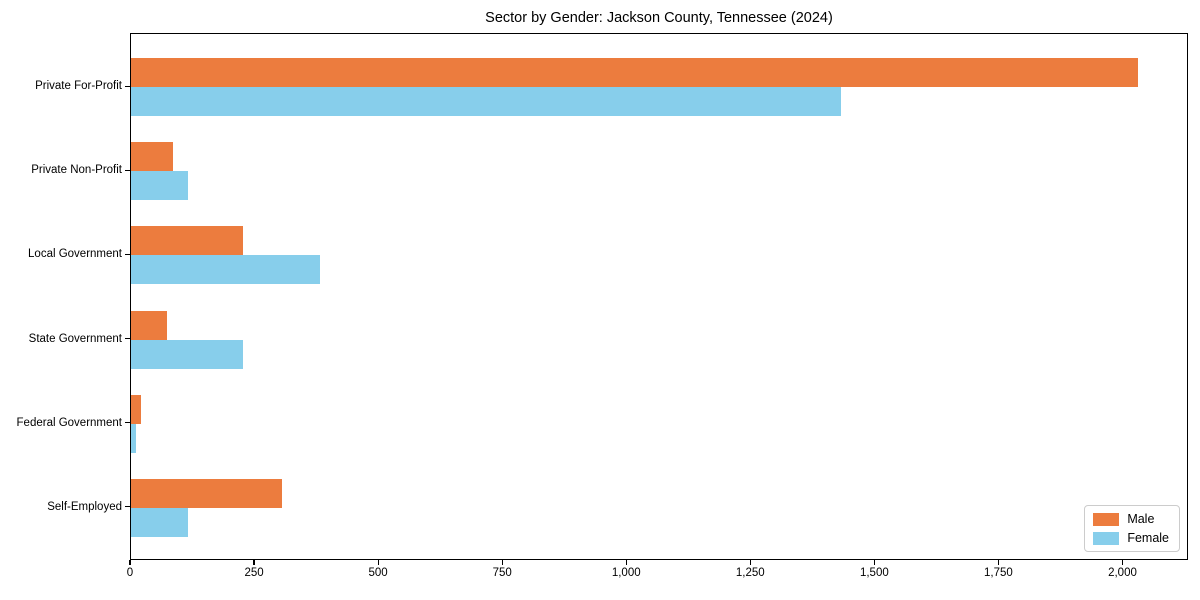  What do you see at coordinates (69, 422) in the screenshot?
I see `y-tick-label-federal-government: Federal Government` at bounding box center [69, 422].